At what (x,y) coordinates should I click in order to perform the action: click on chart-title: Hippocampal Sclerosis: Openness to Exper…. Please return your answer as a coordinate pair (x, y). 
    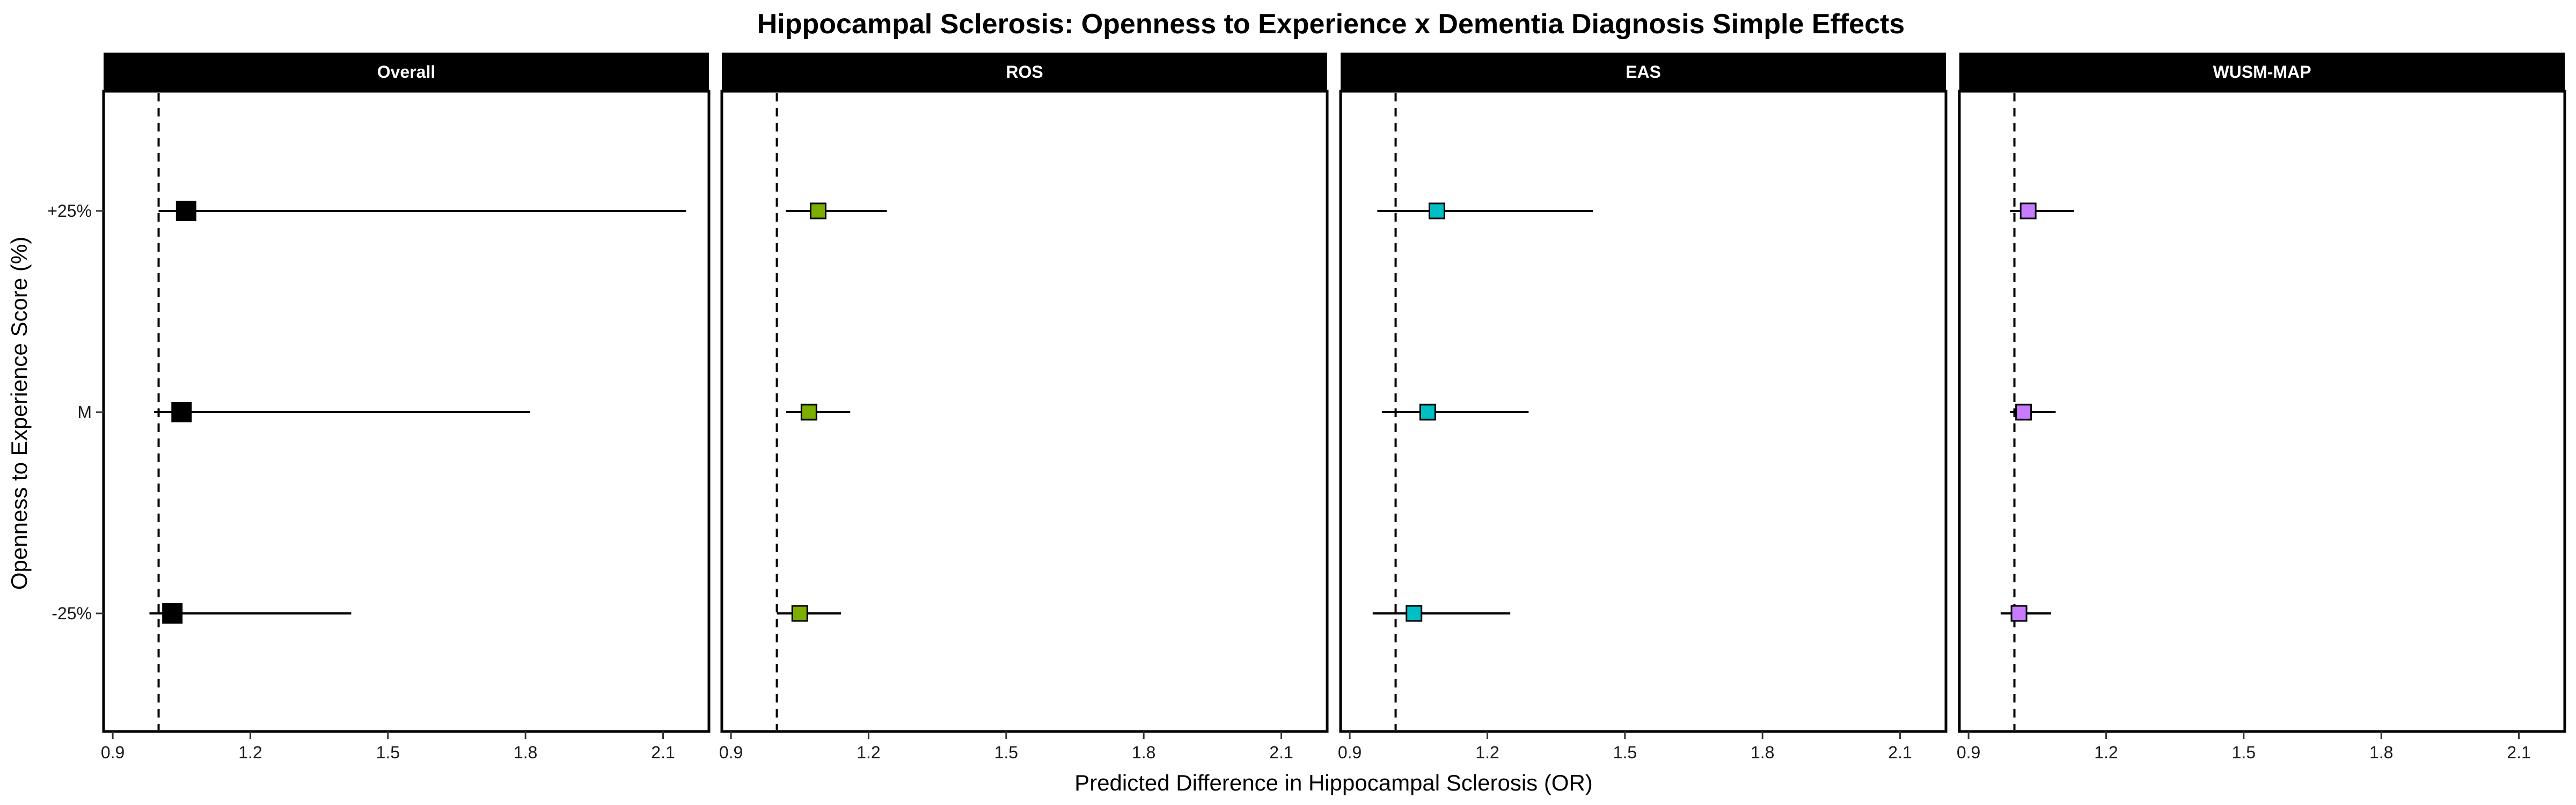
    Looking at the image, I should click on (1331, 24).